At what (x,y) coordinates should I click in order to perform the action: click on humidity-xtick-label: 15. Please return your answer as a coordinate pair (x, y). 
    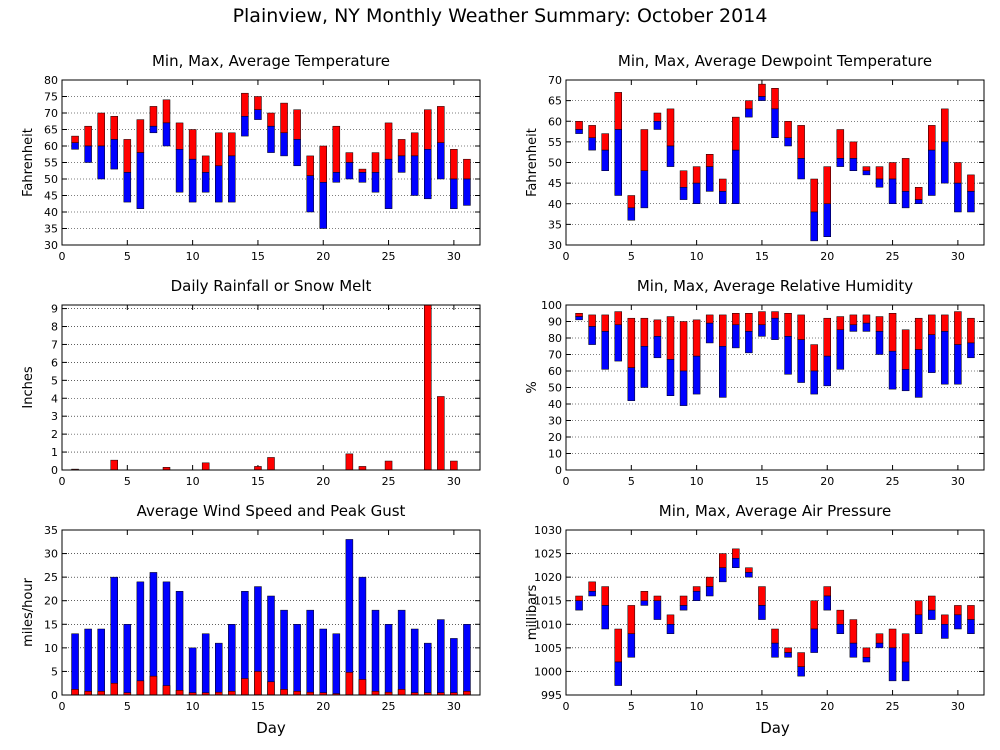
    Looking at the image, I should click on (762, 481).